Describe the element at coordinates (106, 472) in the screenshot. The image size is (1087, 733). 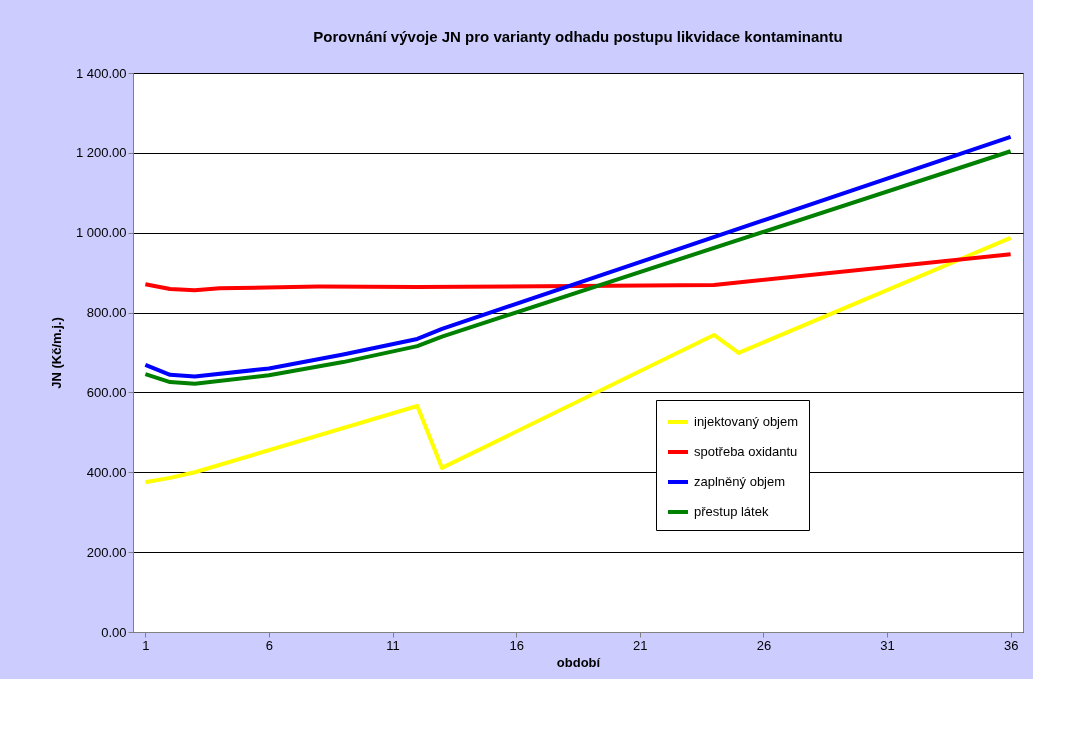
I see `y-tick-label: 400.00` at that location.